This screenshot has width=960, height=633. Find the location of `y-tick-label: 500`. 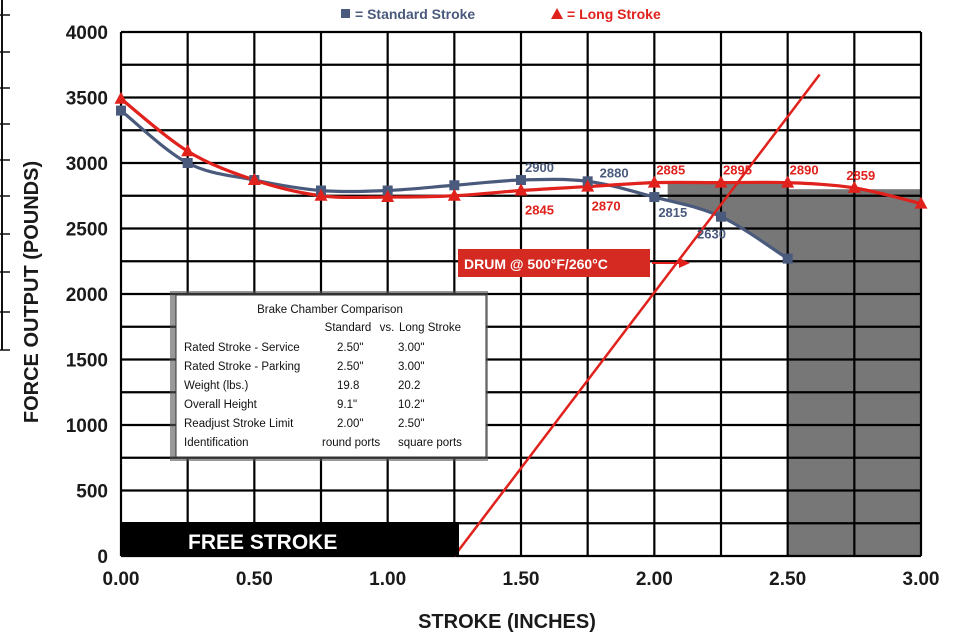

y-tick-label: 500 is located at coordinates (92, 492).